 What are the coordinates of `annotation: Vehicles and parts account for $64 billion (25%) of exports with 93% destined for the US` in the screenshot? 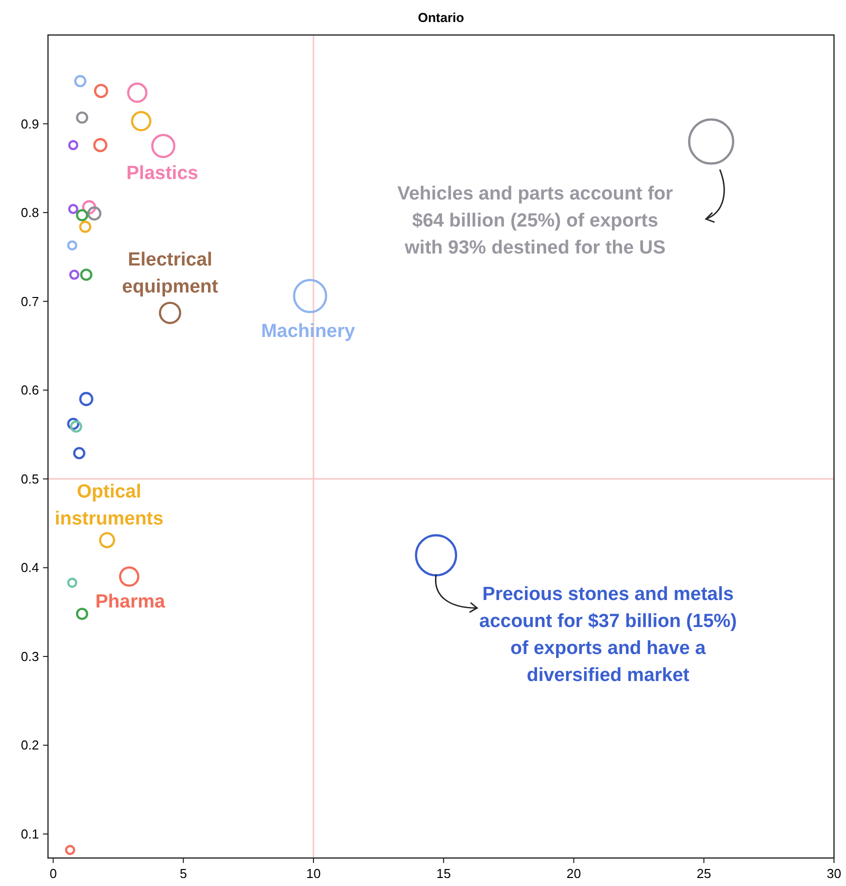 It's located at (535, 221).